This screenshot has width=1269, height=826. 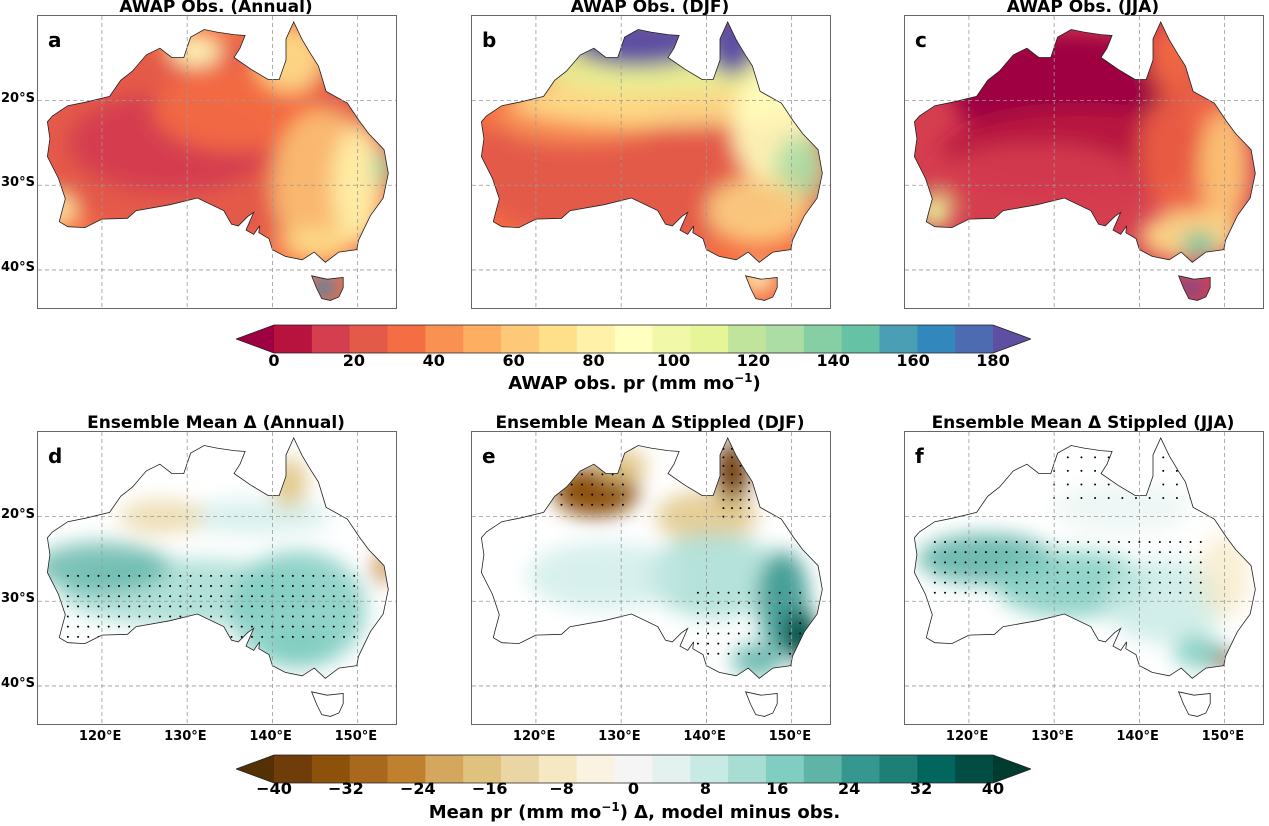 What do you see at coordinates (634, 382) in the screenshot?
I see `colorbar-top-label: AWAP obs. pr (mm mo−1)` at bounding box center [634, 382].